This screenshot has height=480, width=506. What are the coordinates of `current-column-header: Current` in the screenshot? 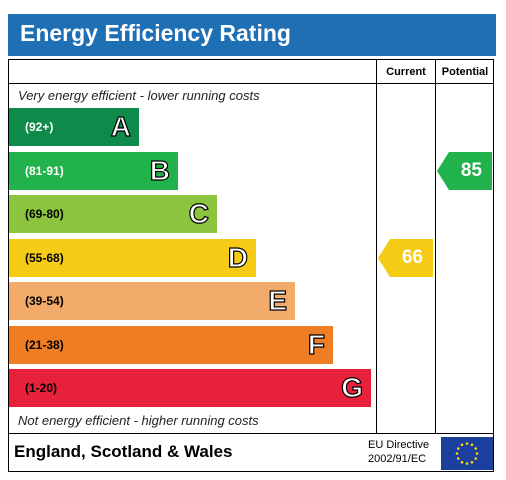 It's located at (406, 72).